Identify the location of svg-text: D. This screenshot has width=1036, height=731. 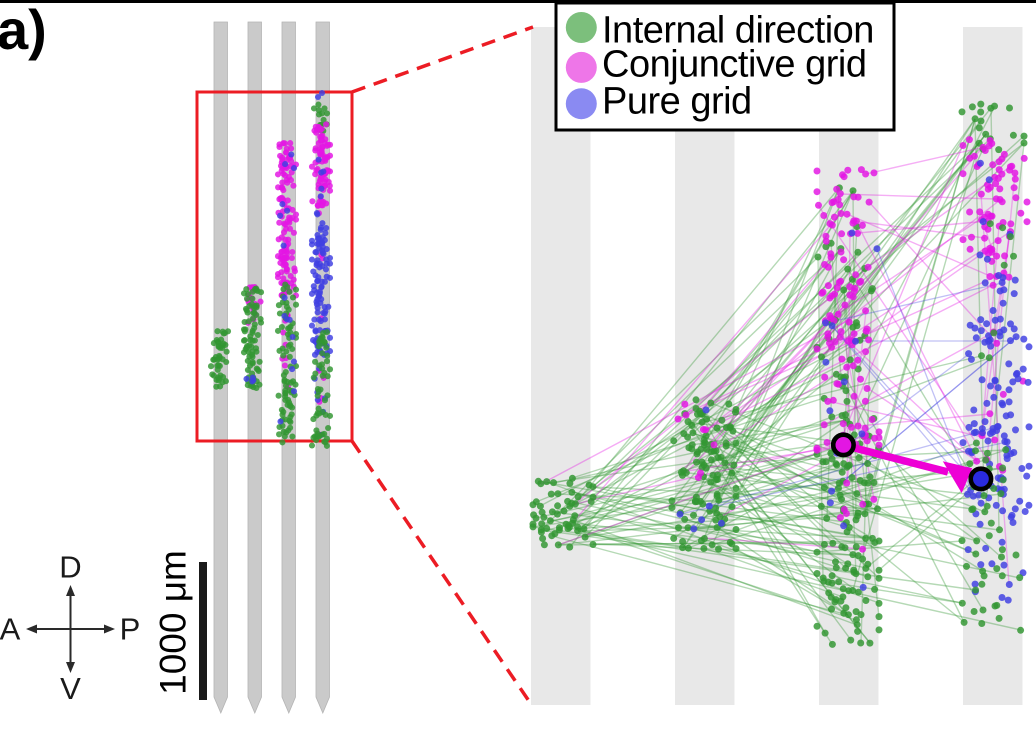
(70, 567).